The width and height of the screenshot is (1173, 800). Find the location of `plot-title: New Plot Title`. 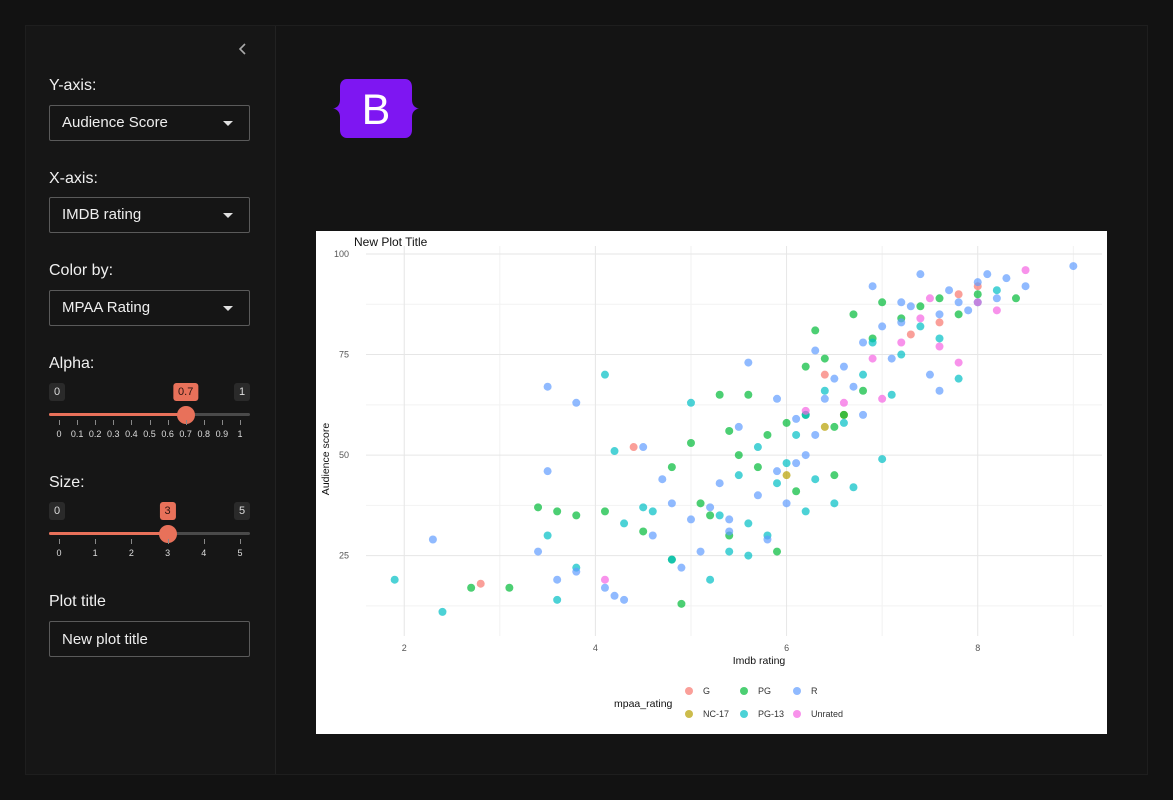

plot-title: New Plot Title is located at coordinates (391, 242).